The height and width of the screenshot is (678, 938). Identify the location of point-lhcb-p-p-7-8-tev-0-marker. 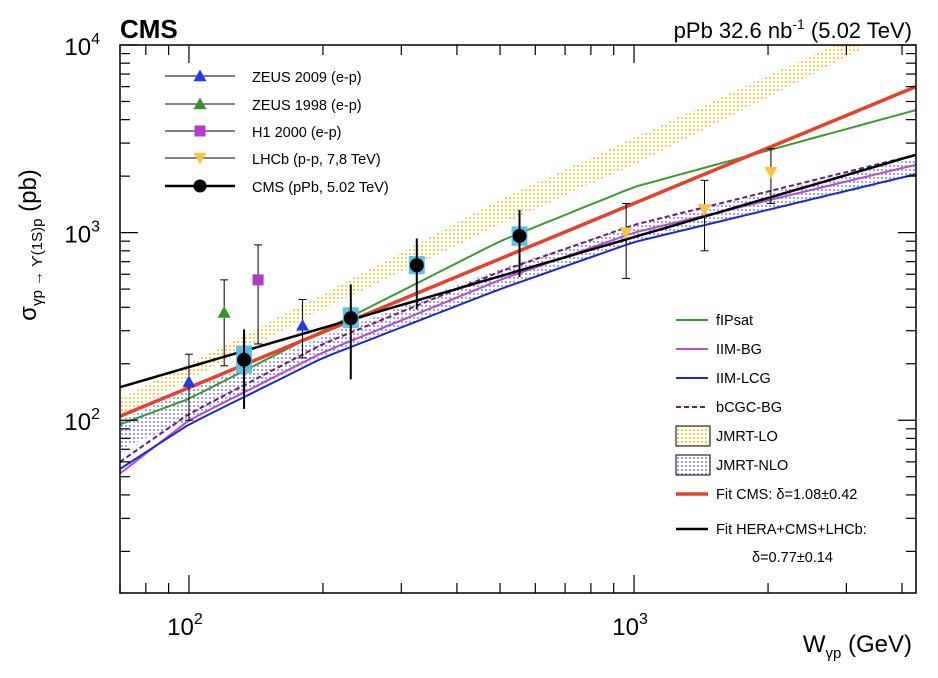
(626, 233).